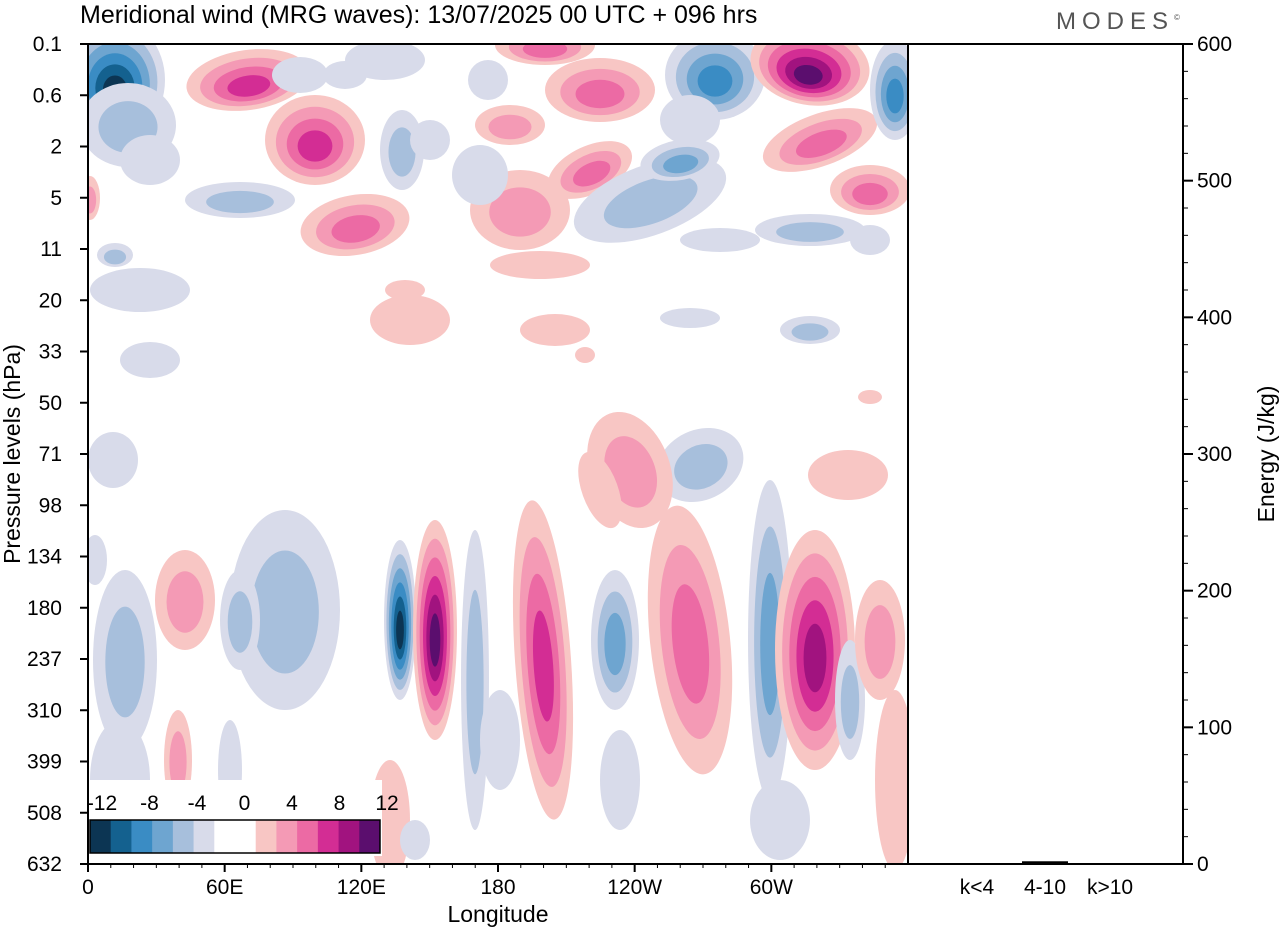 The image size is (1280, 930). I want to click on y-tick-label: 0.1, so click(47, 44).